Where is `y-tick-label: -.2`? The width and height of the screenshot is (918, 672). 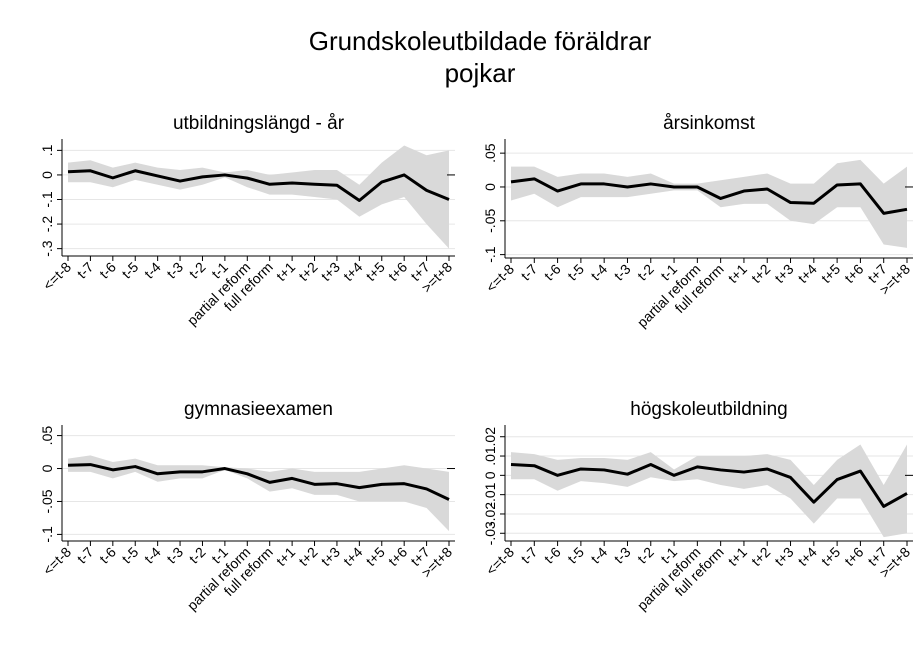 y-tick-label: -.2 is located at coordinates (47, 224).